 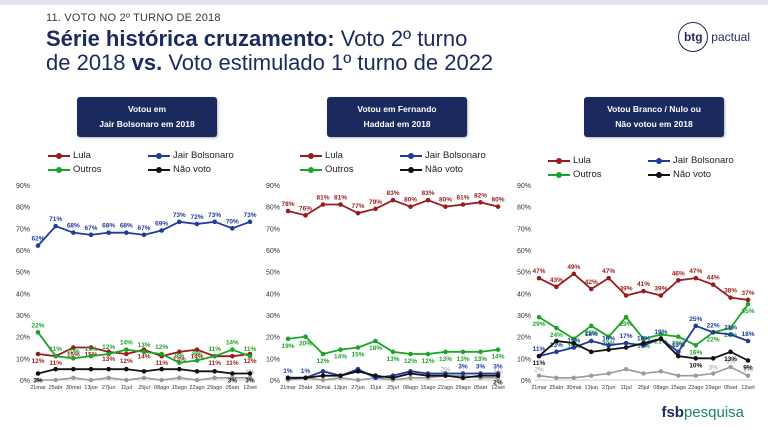 I want to click on legend-label: Não voto, so click(x=444, y=169).